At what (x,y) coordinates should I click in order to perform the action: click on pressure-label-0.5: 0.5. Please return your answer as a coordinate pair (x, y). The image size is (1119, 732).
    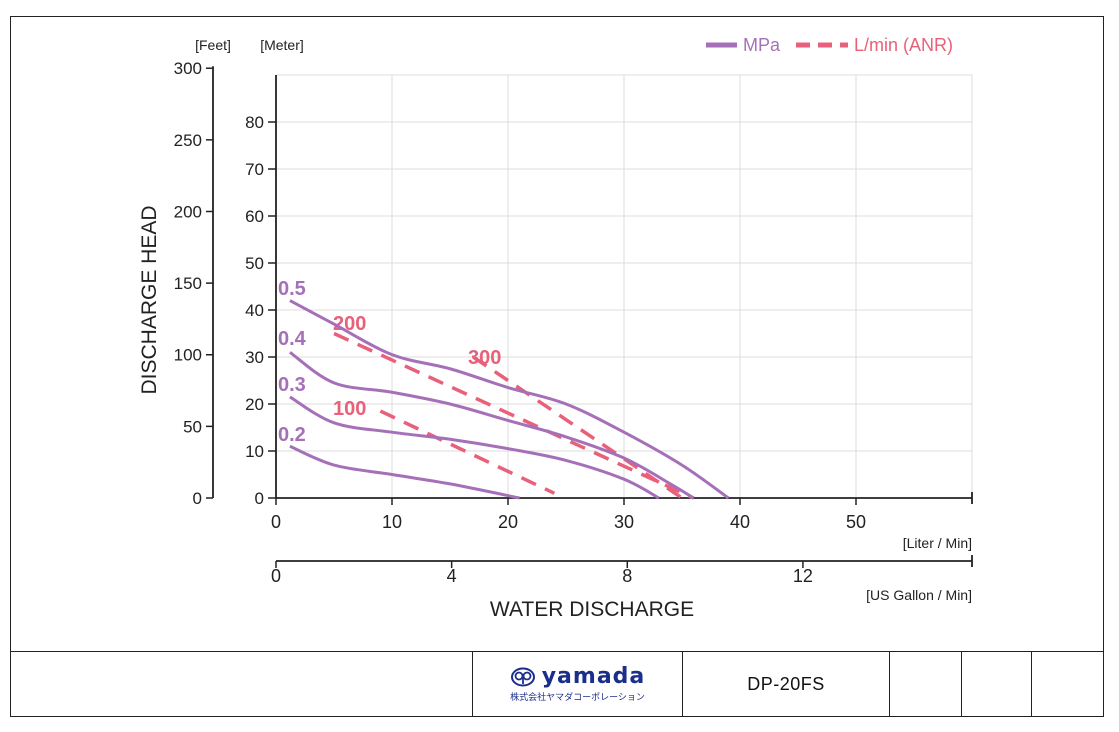
    Looking at the image, I should click on (292, 289).